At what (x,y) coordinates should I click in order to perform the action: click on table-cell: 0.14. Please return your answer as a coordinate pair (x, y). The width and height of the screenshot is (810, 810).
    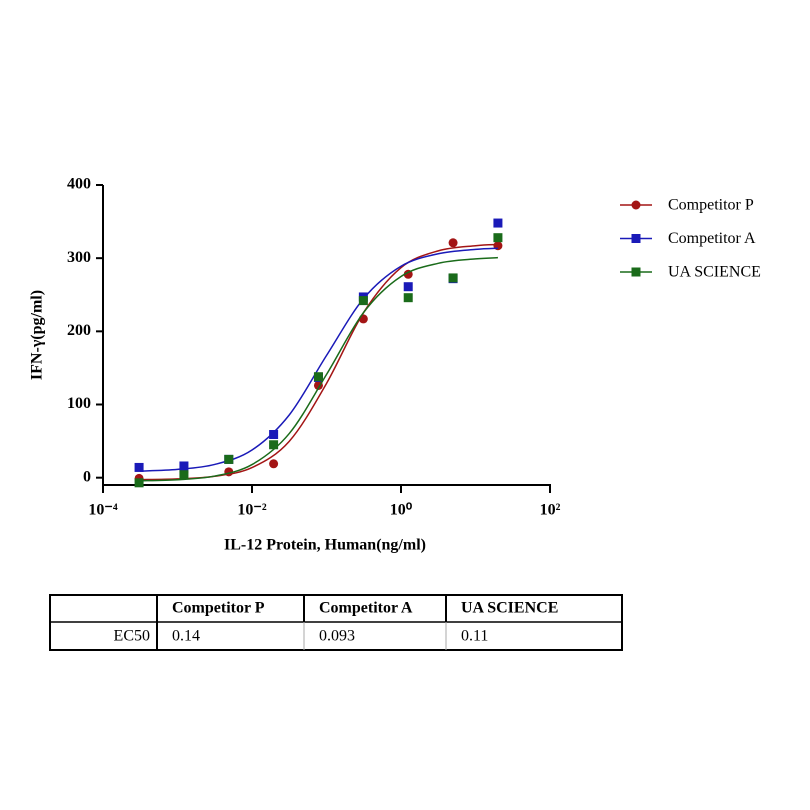
    Looking at the image, I should click on (186, 636).